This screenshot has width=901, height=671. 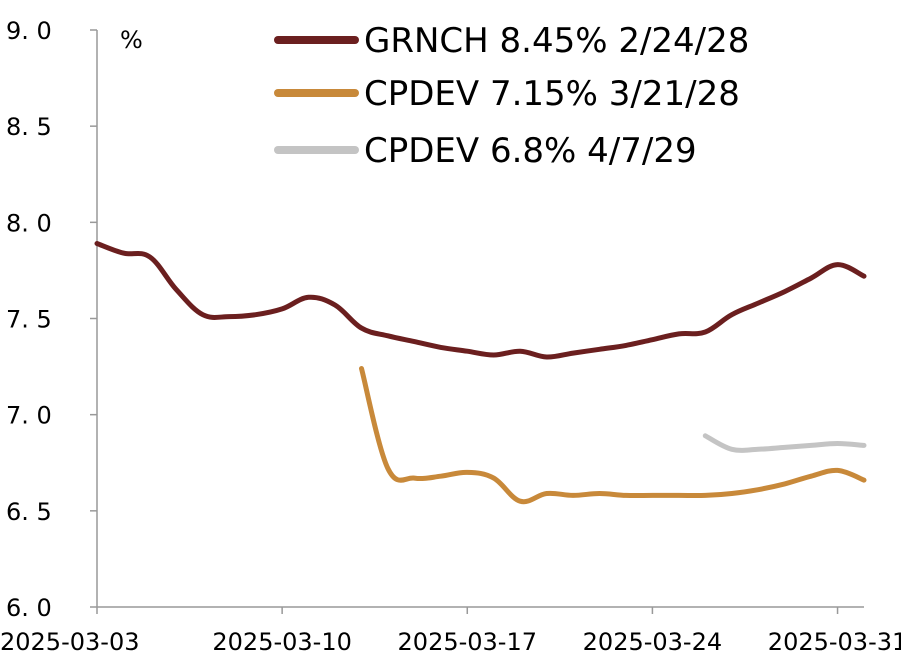 What do you see at coordinates (29, 608) in the screenshot?
I see `y-tick-label: 6. 0` at bounding box center [29, 608].